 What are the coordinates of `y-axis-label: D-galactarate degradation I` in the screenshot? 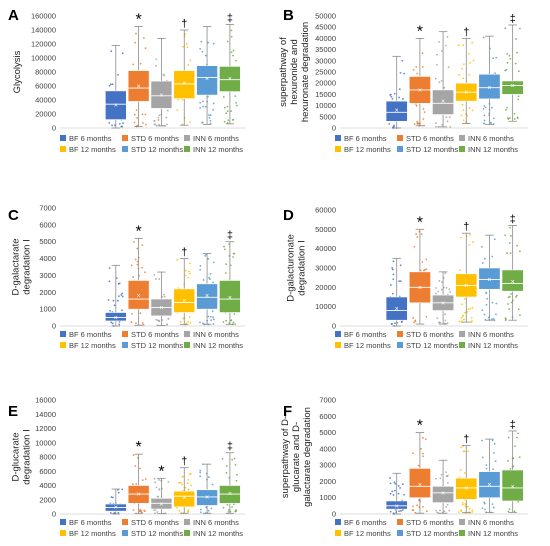 It's located at (22, 266).